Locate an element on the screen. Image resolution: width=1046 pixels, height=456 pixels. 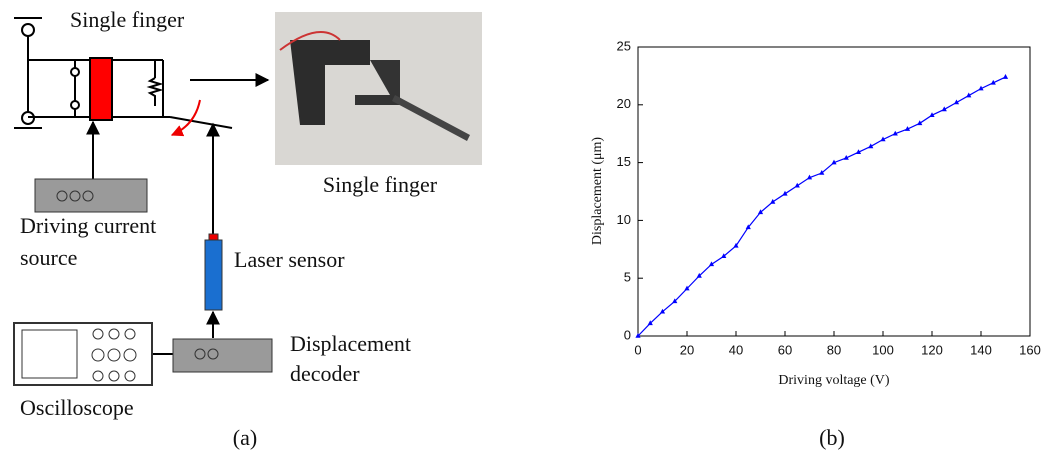
x-axis-title: Driving voltage (V) is located at coordinates (834, 380).